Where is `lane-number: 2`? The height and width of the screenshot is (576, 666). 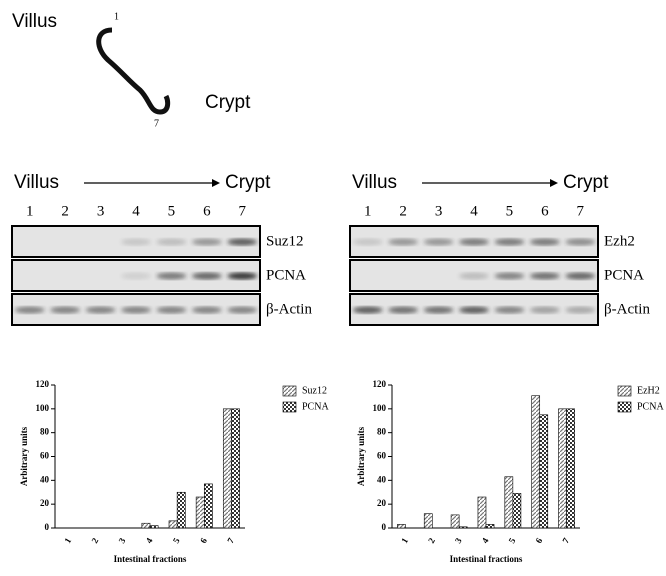
lane-number: 2 is located at coordinates (65, 211).